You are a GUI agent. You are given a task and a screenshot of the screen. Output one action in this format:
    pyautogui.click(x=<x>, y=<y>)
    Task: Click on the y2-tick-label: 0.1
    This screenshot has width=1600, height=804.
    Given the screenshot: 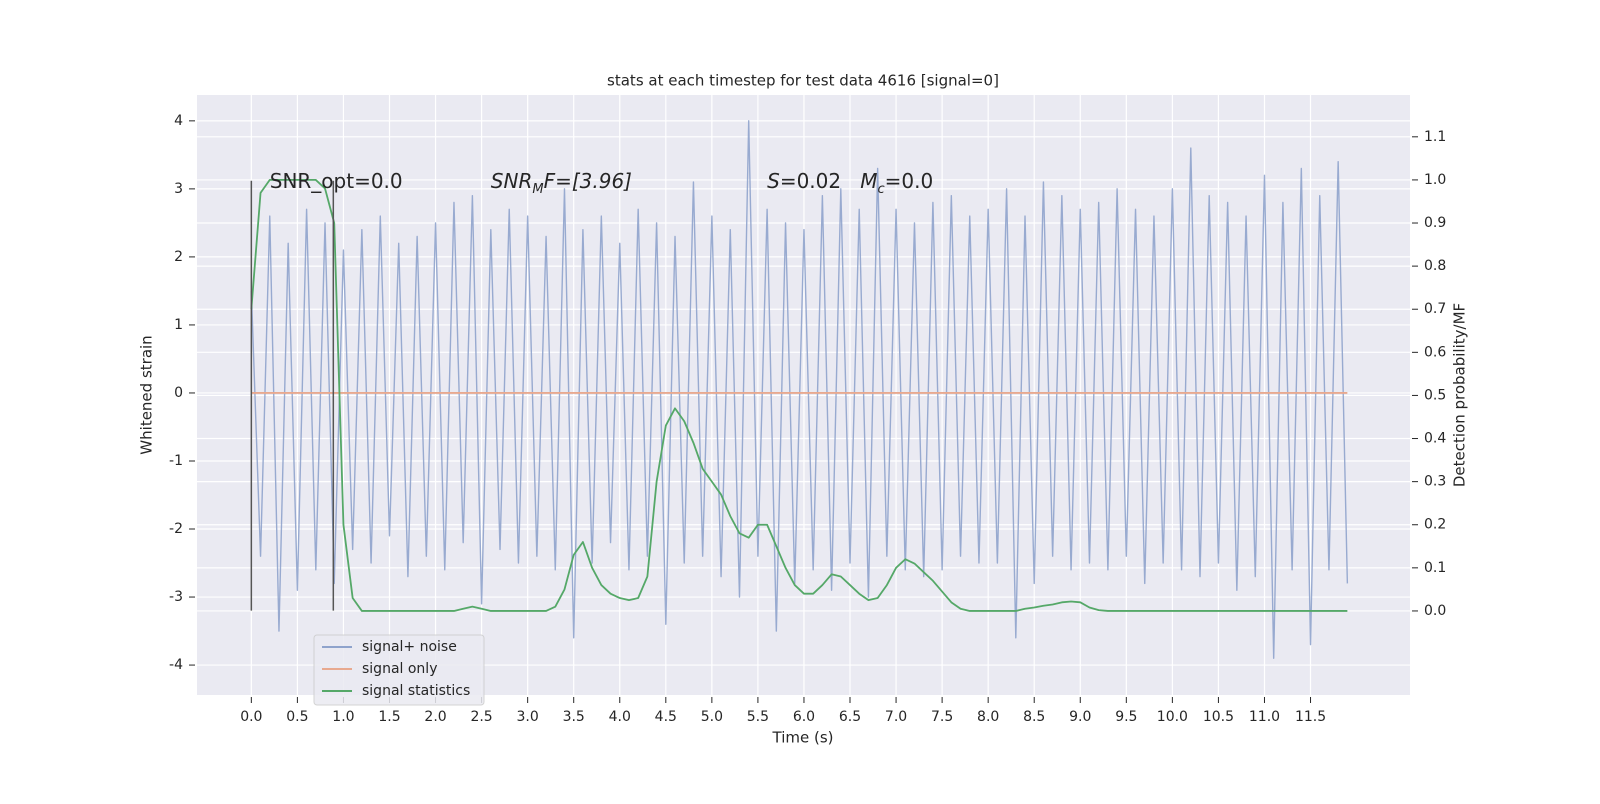 What is the action you would take?
    pyautogui.click(x=1435, y=568)
    